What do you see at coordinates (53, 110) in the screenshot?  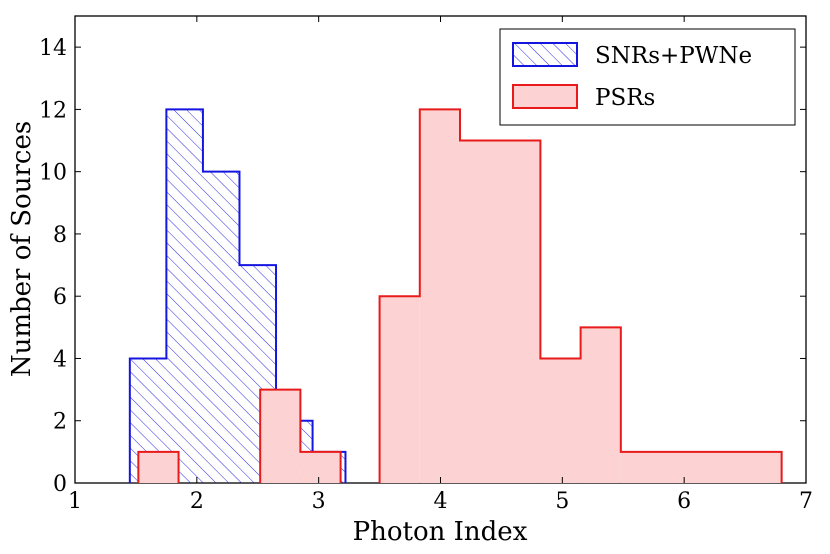 I see `y-tick-label: 12` at bounding box center [53, 110].